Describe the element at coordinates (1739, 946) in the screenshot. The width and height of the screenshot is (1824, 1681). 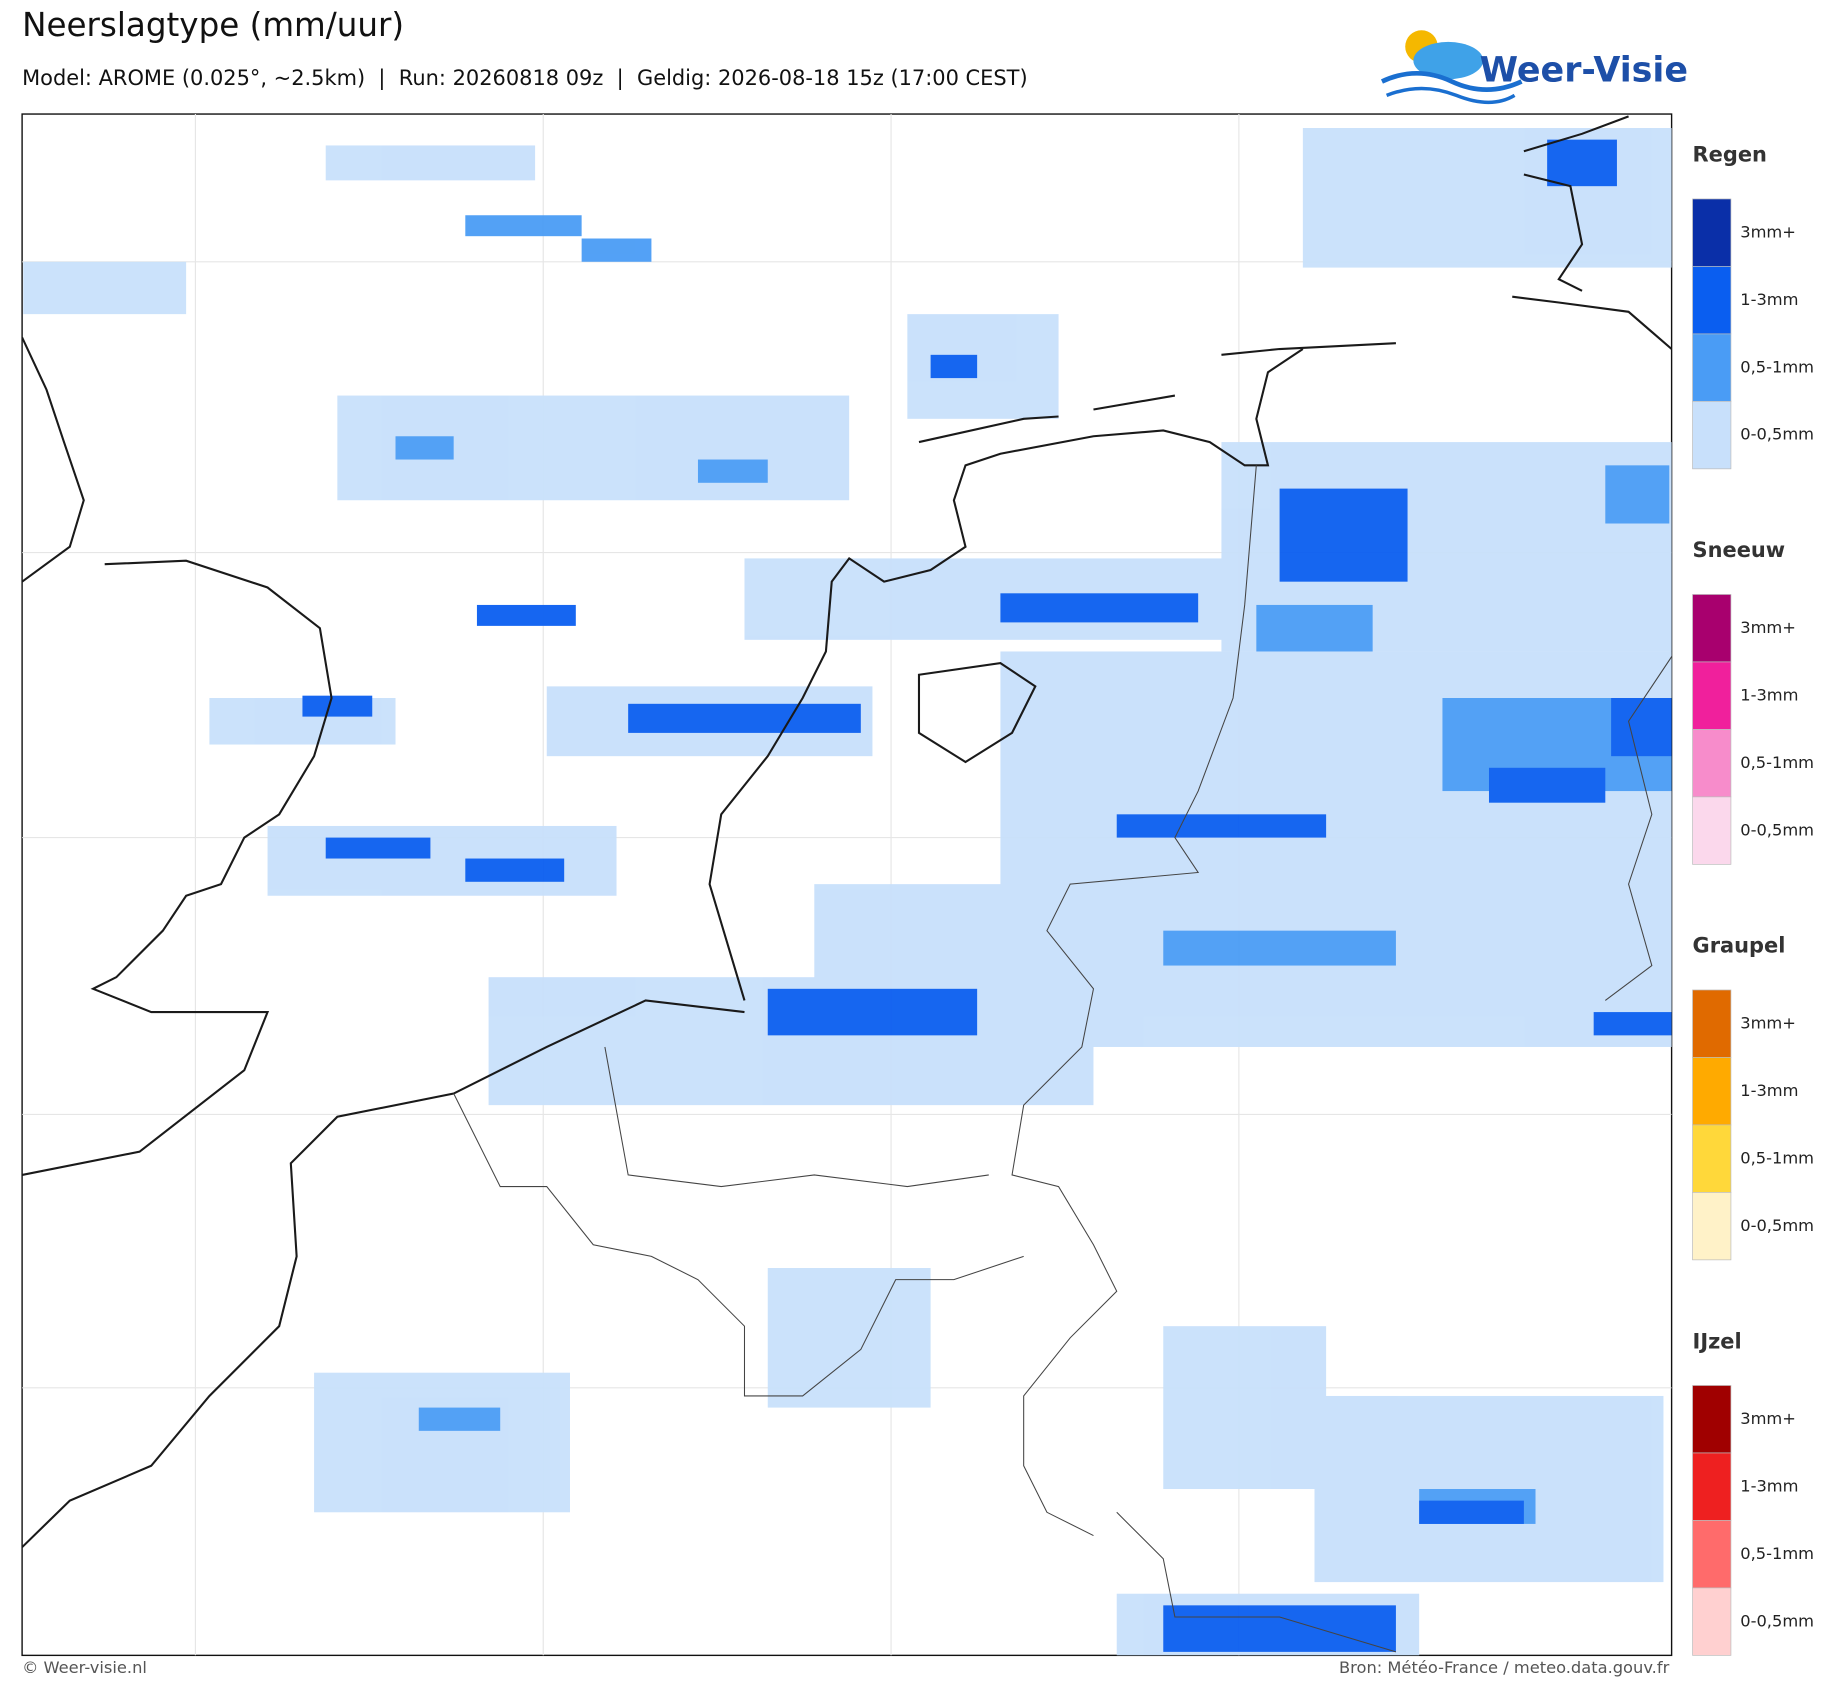
I see `legend-title: Graupel` at that location.